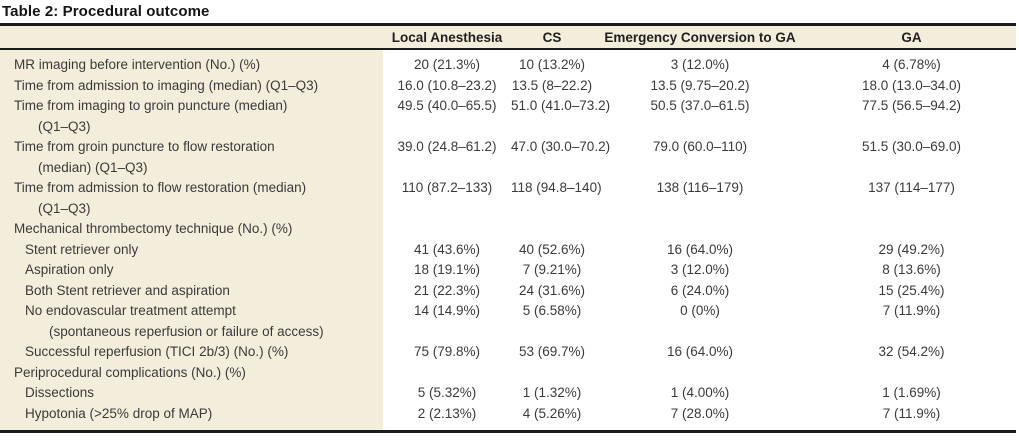 Image resolution: width=1019 pixels, height=443 pixels. What do you see at coordinates (700, 392) in the screenshot?
I see `table-cell: 1 (4.00%)` at bounding box center [700, 392].